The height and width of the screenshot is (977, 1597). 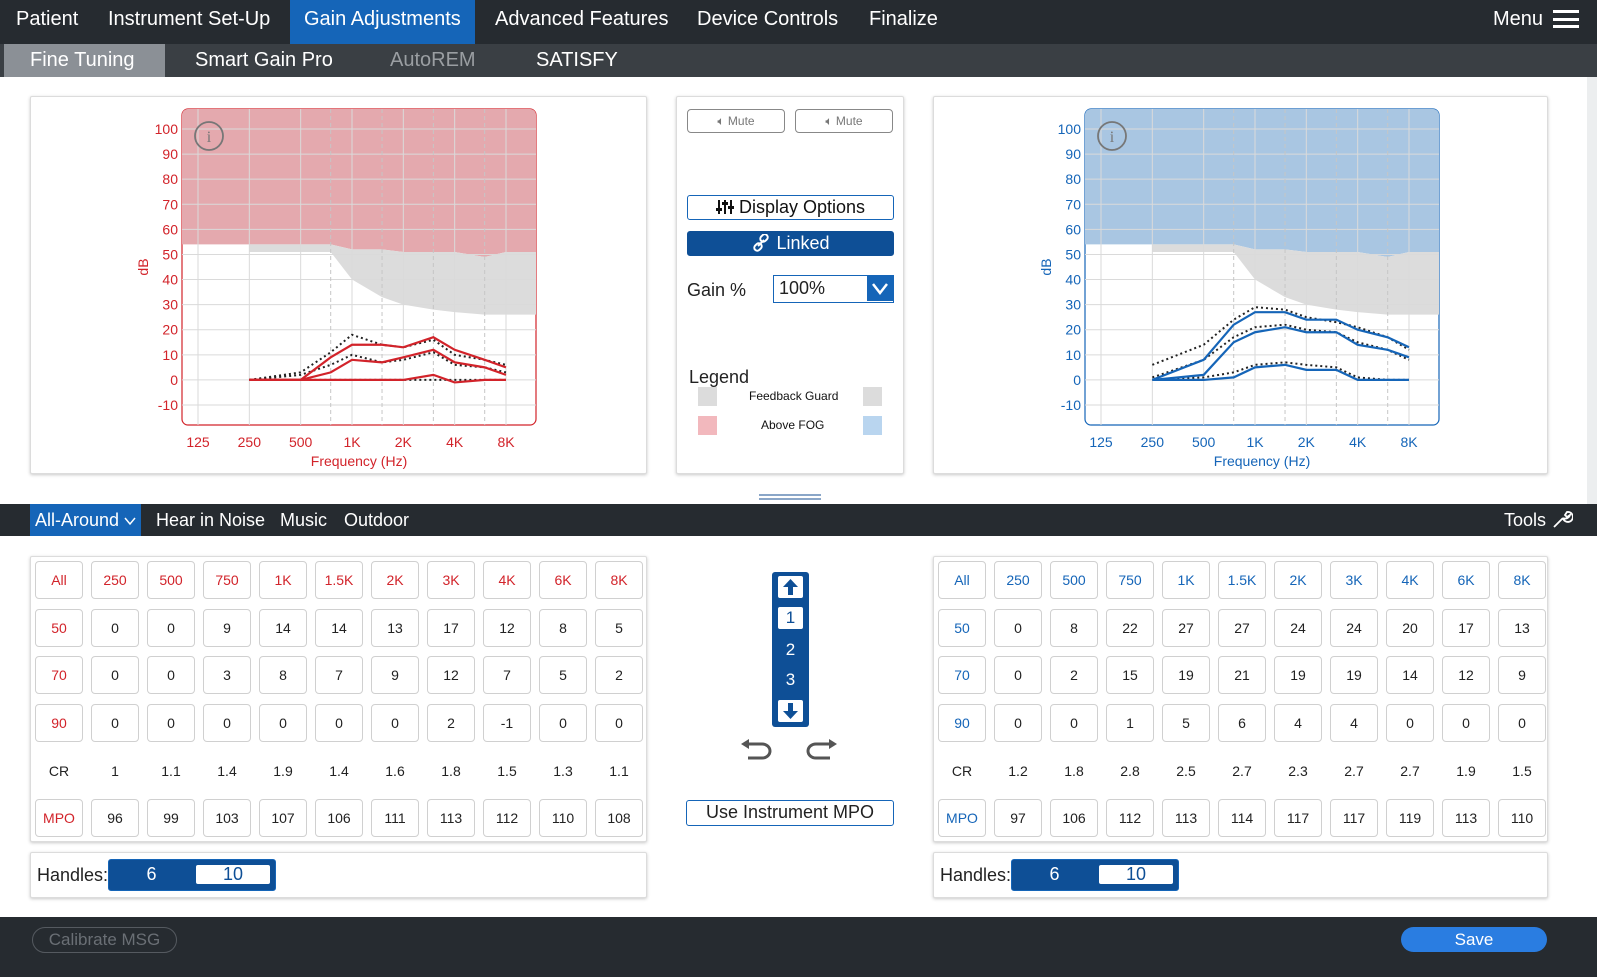 I want to click on menu-button: Menu, so click(x=1536, y=20).